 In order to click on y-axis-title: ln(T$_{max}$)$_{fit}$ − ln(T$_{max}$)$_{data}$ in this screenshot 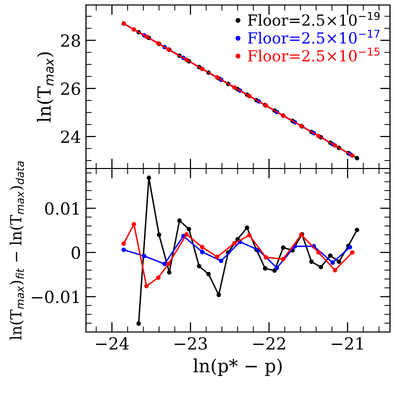, I will do `click(17, 250)`.